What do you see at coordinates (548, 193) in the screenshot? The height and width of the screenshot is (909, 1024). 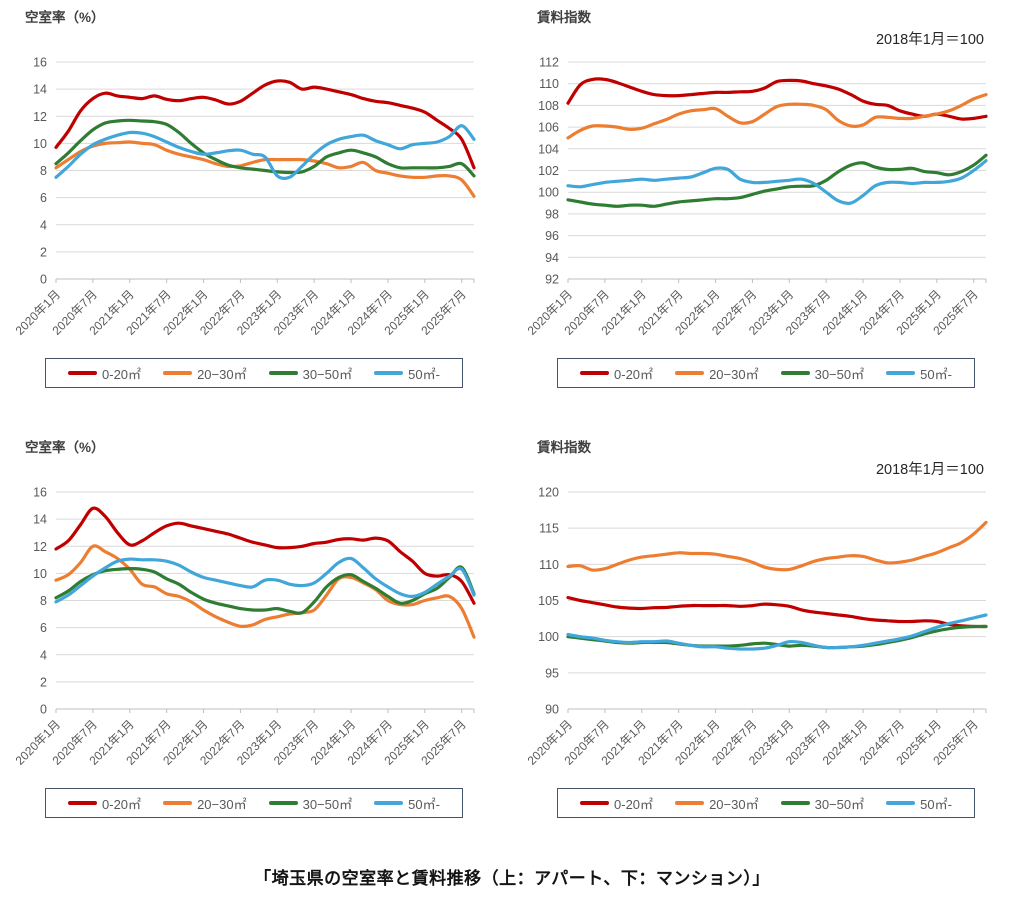 I see `y-tick-label: 100` at bounding box center [548, 193].